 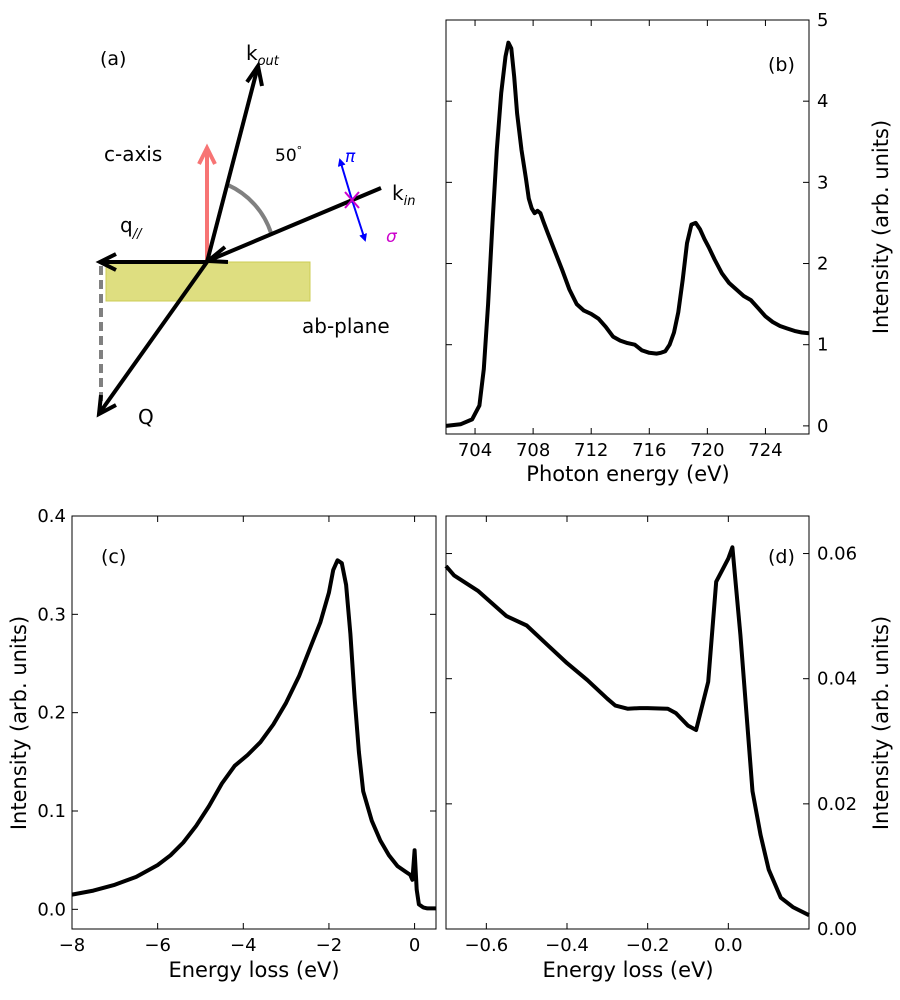 What do you see at coordinates (350, 157) in the screenshot?
I see `pi-label: π` at bounding box center [350, 157].